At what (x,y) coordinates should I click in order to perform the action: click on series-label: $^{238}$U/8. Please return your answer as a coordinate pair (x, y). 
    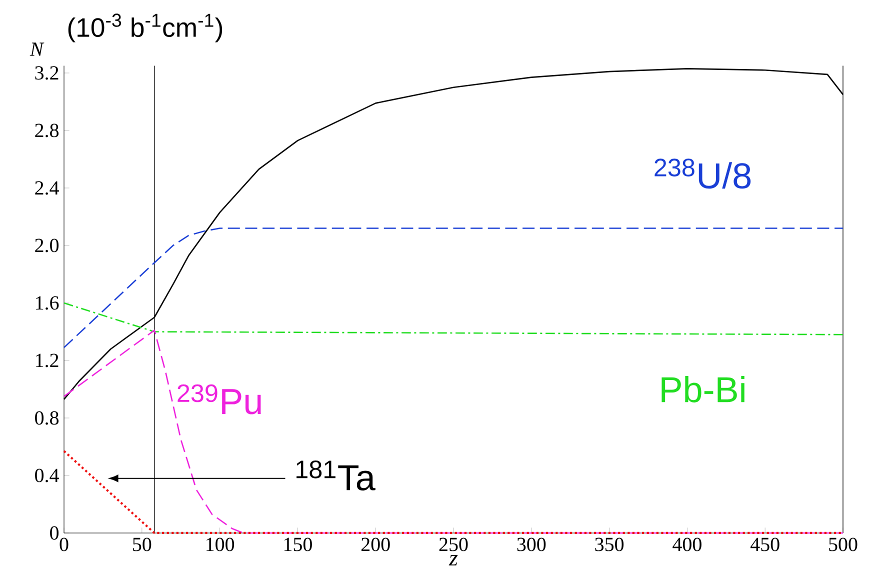
    Looking at the image, I should click on (702, 173).